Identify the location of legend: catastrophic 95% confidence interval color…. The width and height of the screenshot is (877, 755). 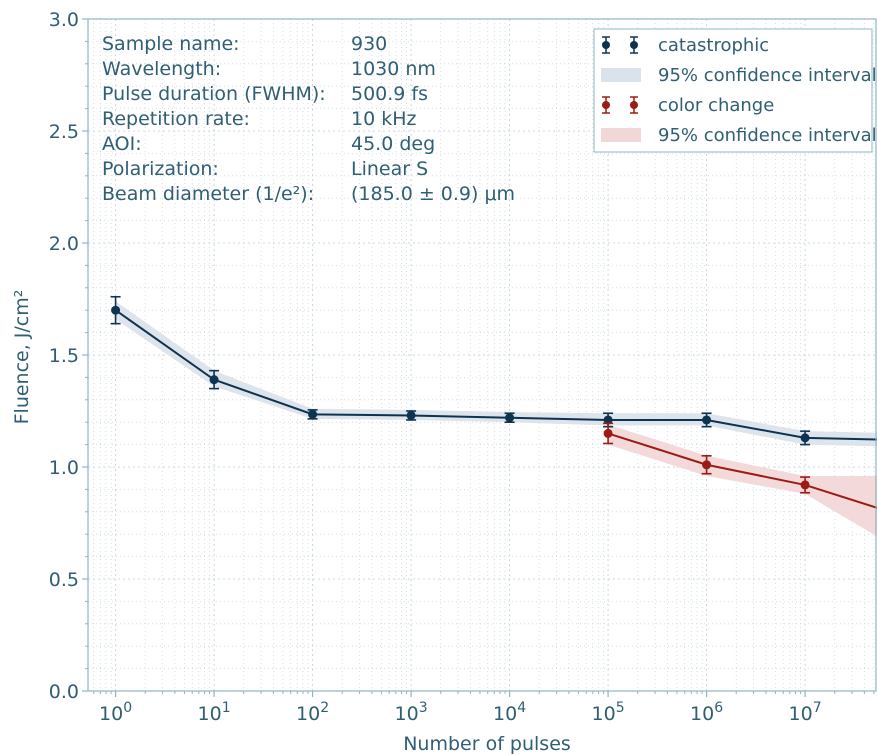
(735, 90).